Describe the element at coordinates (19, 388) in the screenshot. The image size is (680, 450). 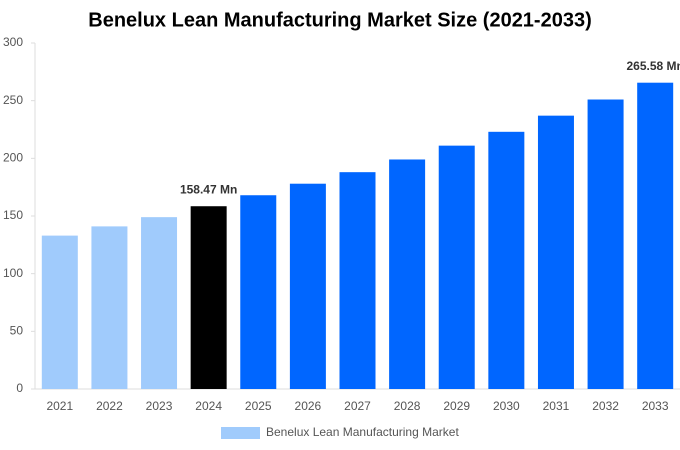
I see `y-tick-label: 0` at that location.